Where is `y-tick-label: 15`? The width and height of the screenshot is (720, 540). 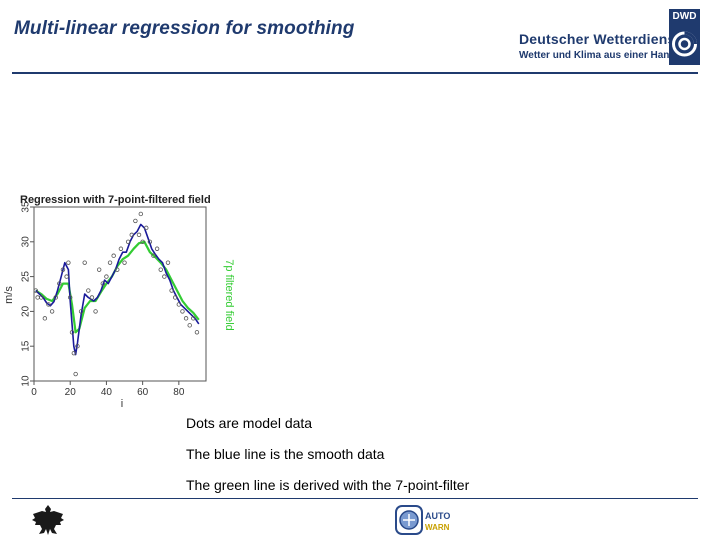
y-tick-label: 15 is located at coordinates (26, 346).